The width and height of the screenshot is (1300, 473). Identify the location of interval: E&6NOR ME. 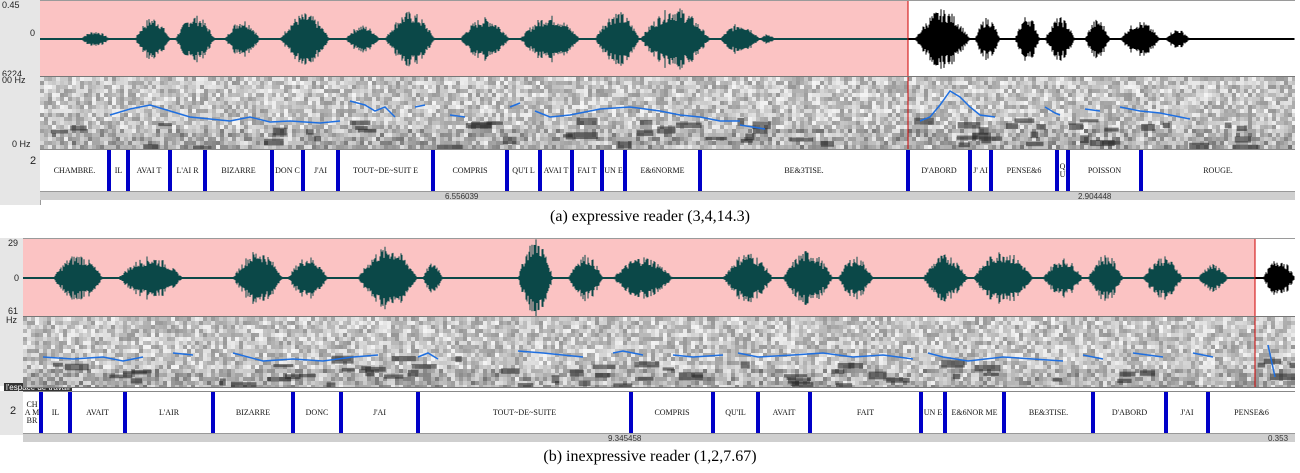
(974, 413).